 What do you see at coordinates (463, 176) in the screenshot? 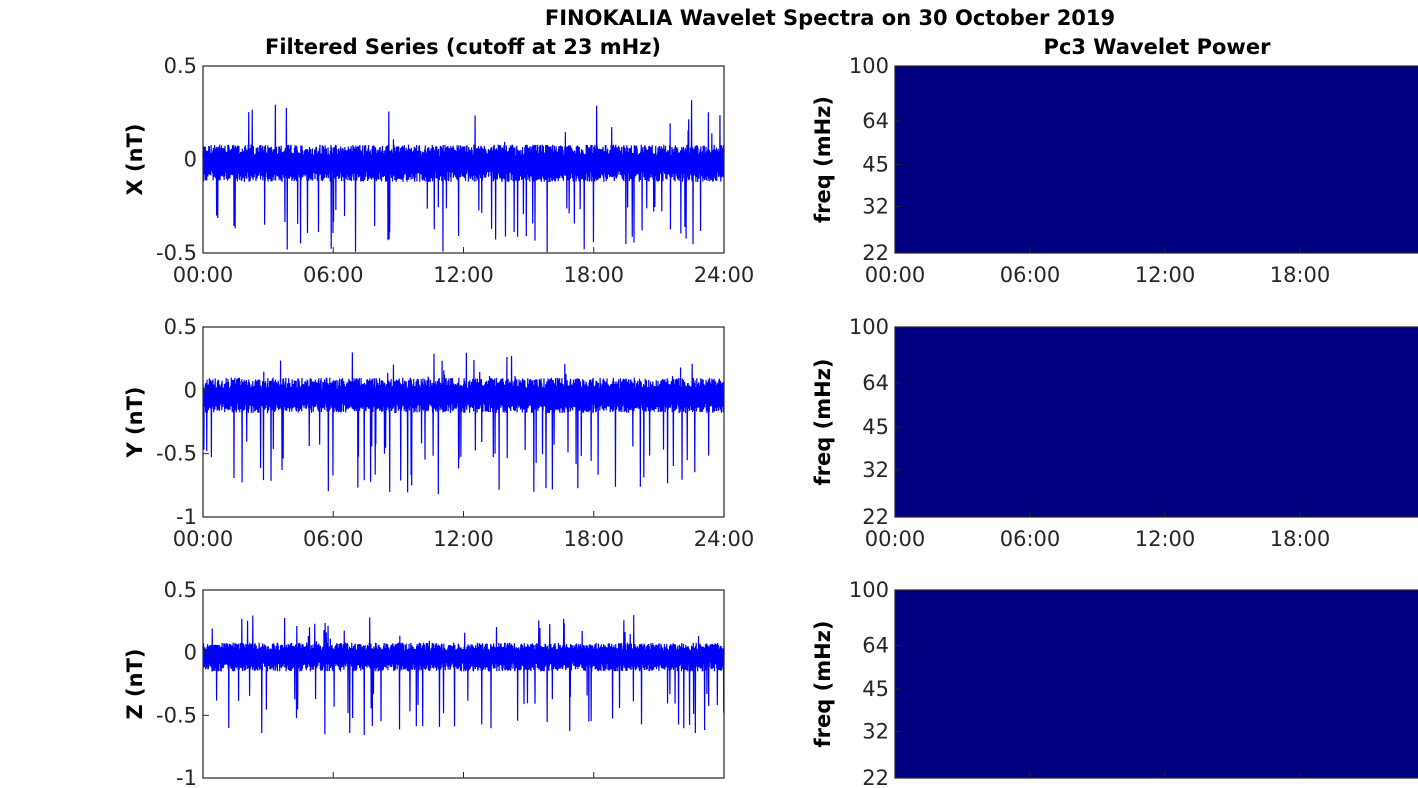
I see `series-line-x` at bounding box center [463, 176].